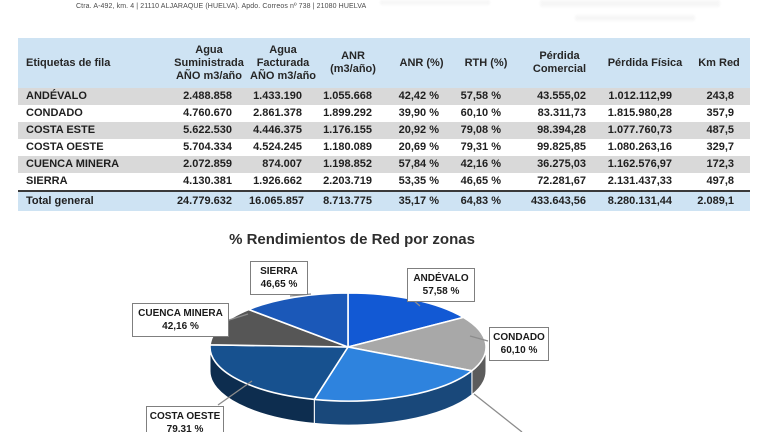 The height and width of the screenshot is (432, 768). Describe the element at coordinates (209, 130) in the screenshot. I see `cell-value: 5.622.530` at that location.